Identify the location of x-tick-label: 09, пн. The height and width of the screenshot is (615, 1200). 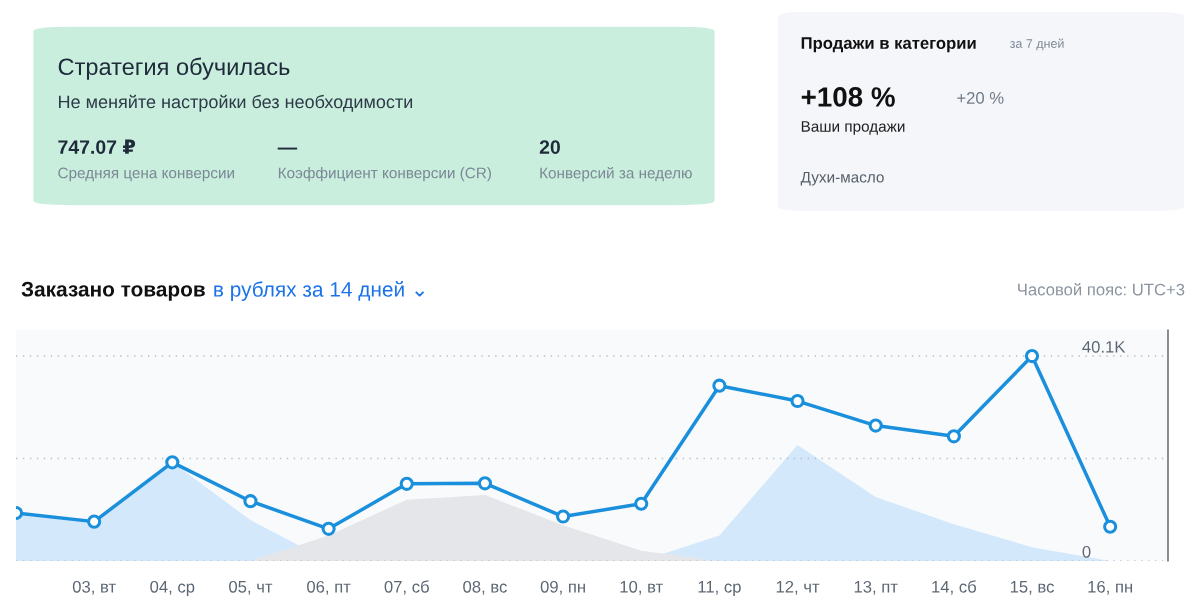
(562, 587).